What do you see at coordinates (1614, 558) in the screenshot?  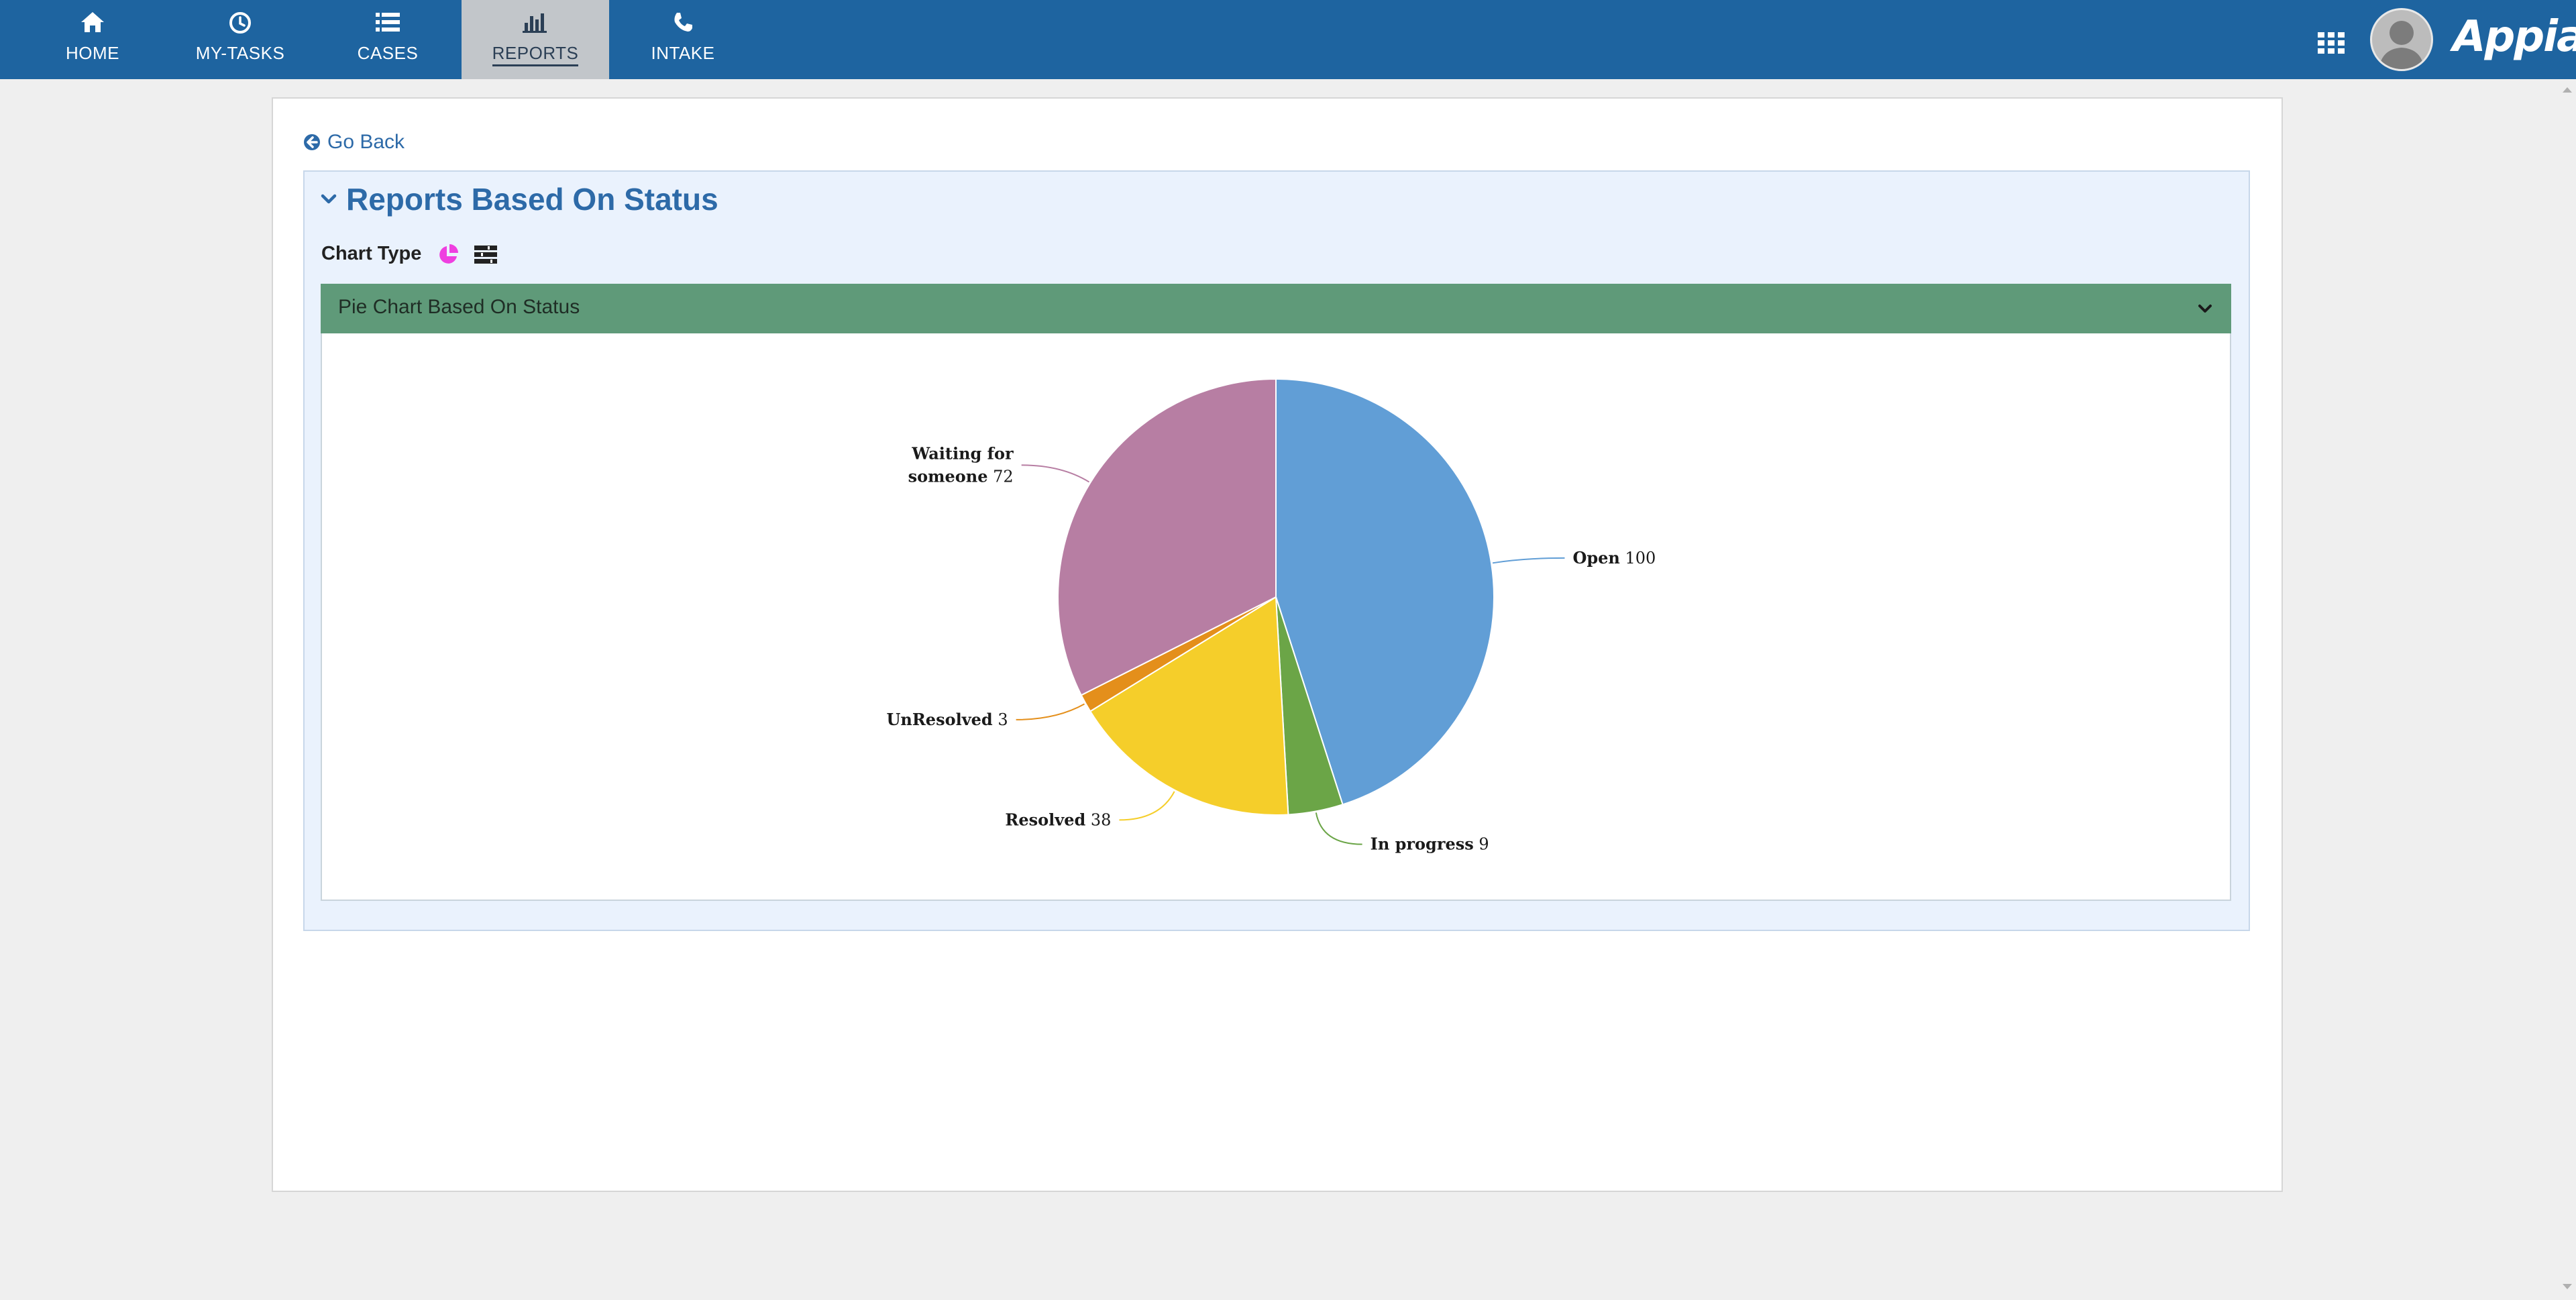 I see `pie-data-label: Open 100` at bounding box center [1614, 558].